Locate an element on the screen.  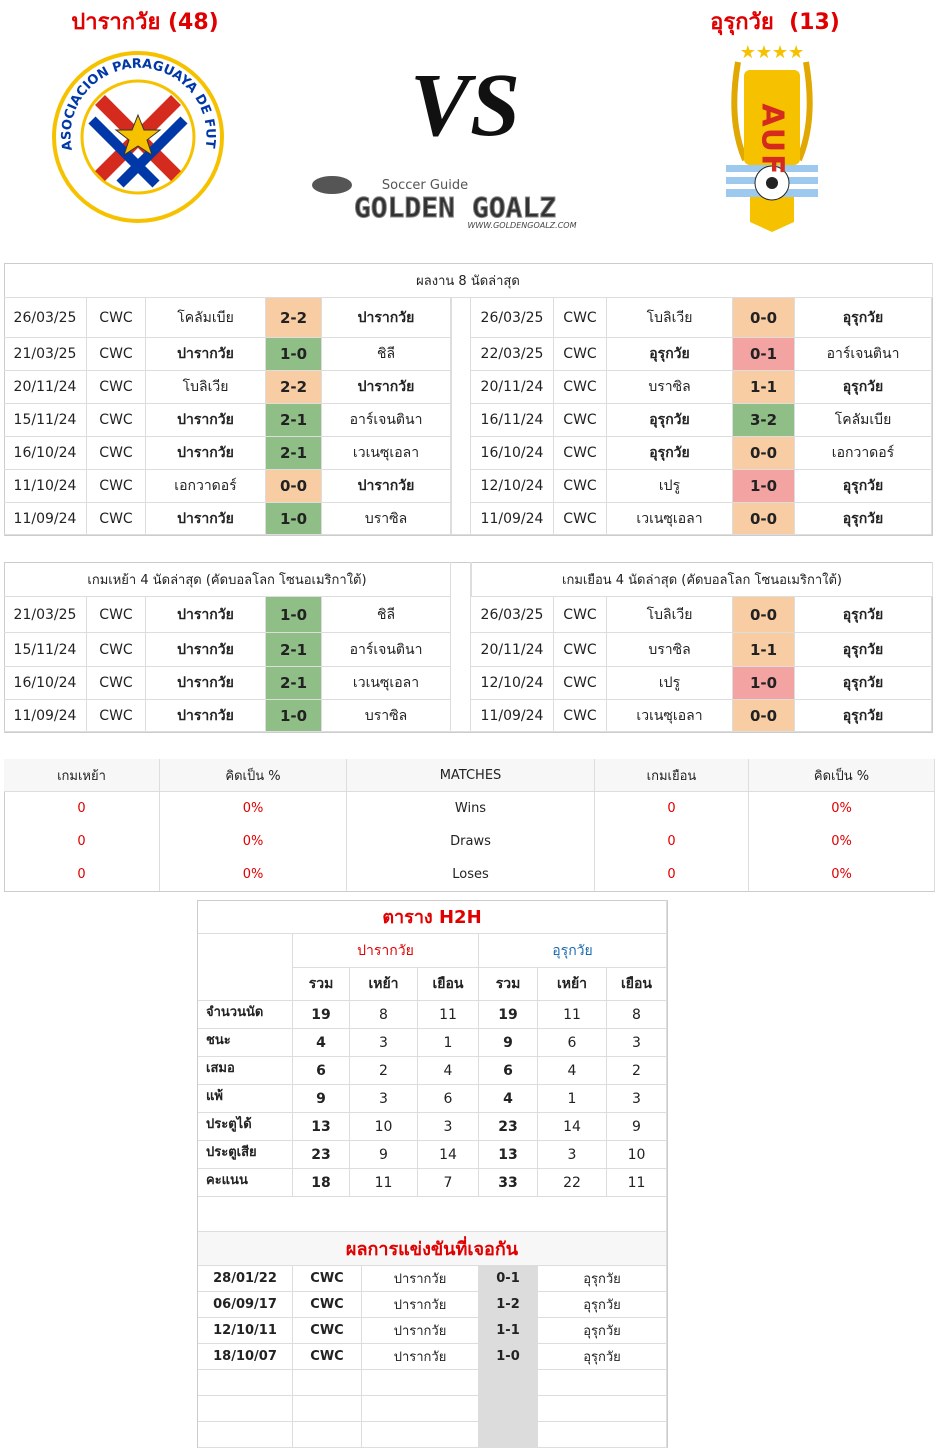
results-title: ผลการแข่งขันที่เจอกัน is located at coordinates (432, 1249).